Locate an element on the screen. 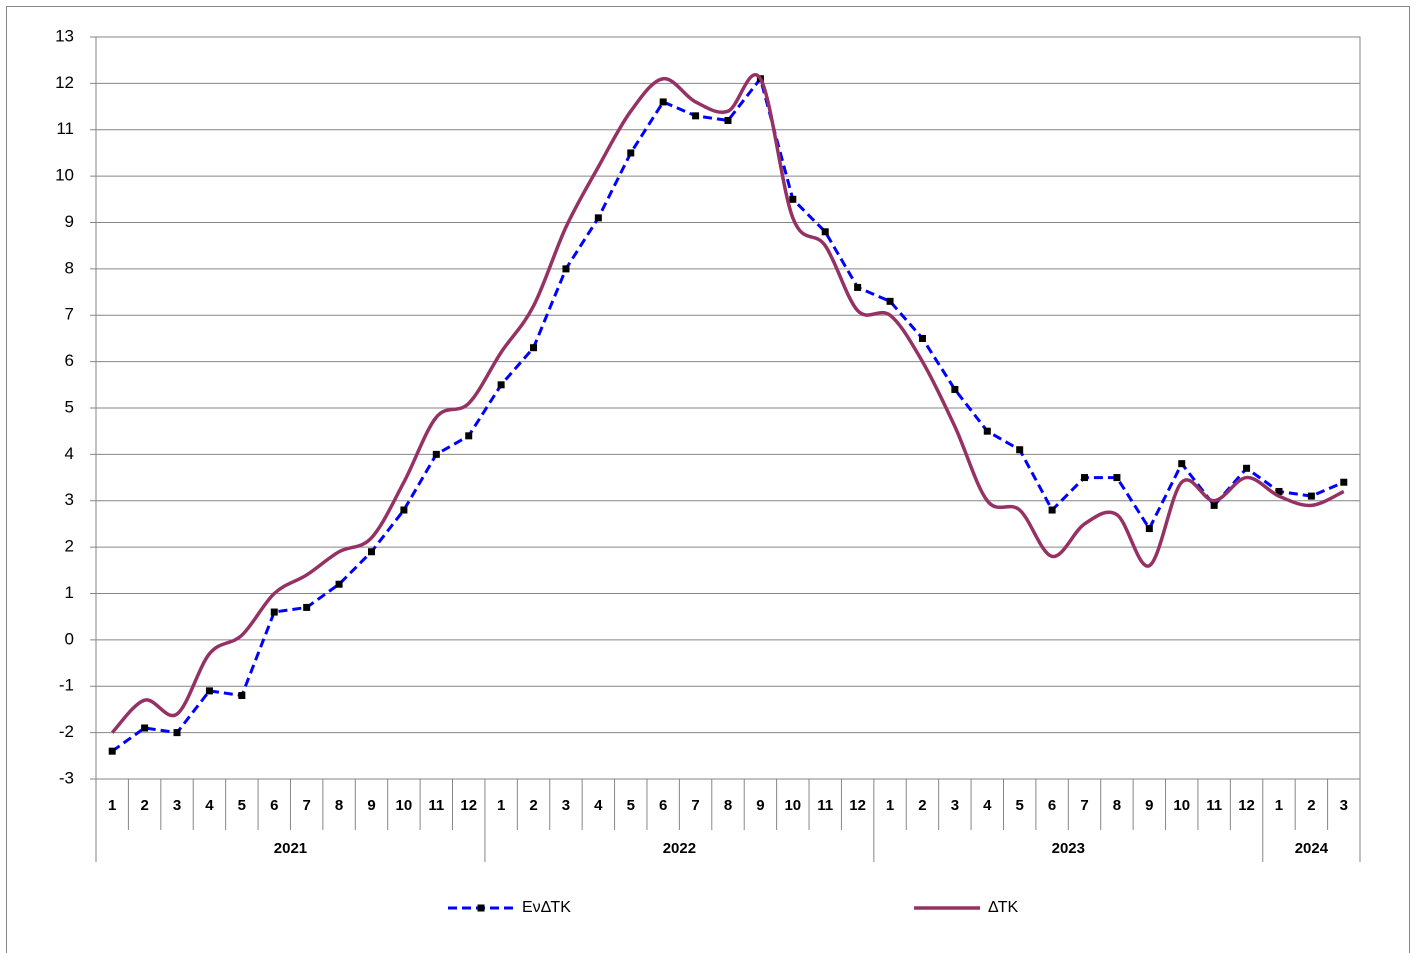  y-tick-label: 12 is located at coordinates (64, 82).